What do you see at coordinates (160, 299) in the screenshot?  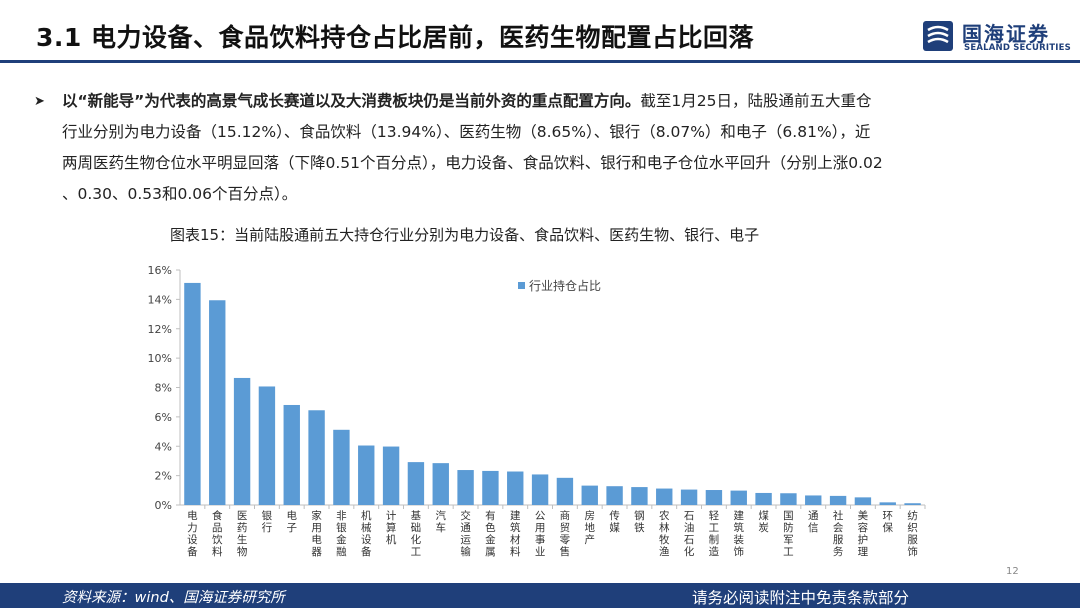 I see `y-tick-label: 14%` at bounding box center [160, 299].